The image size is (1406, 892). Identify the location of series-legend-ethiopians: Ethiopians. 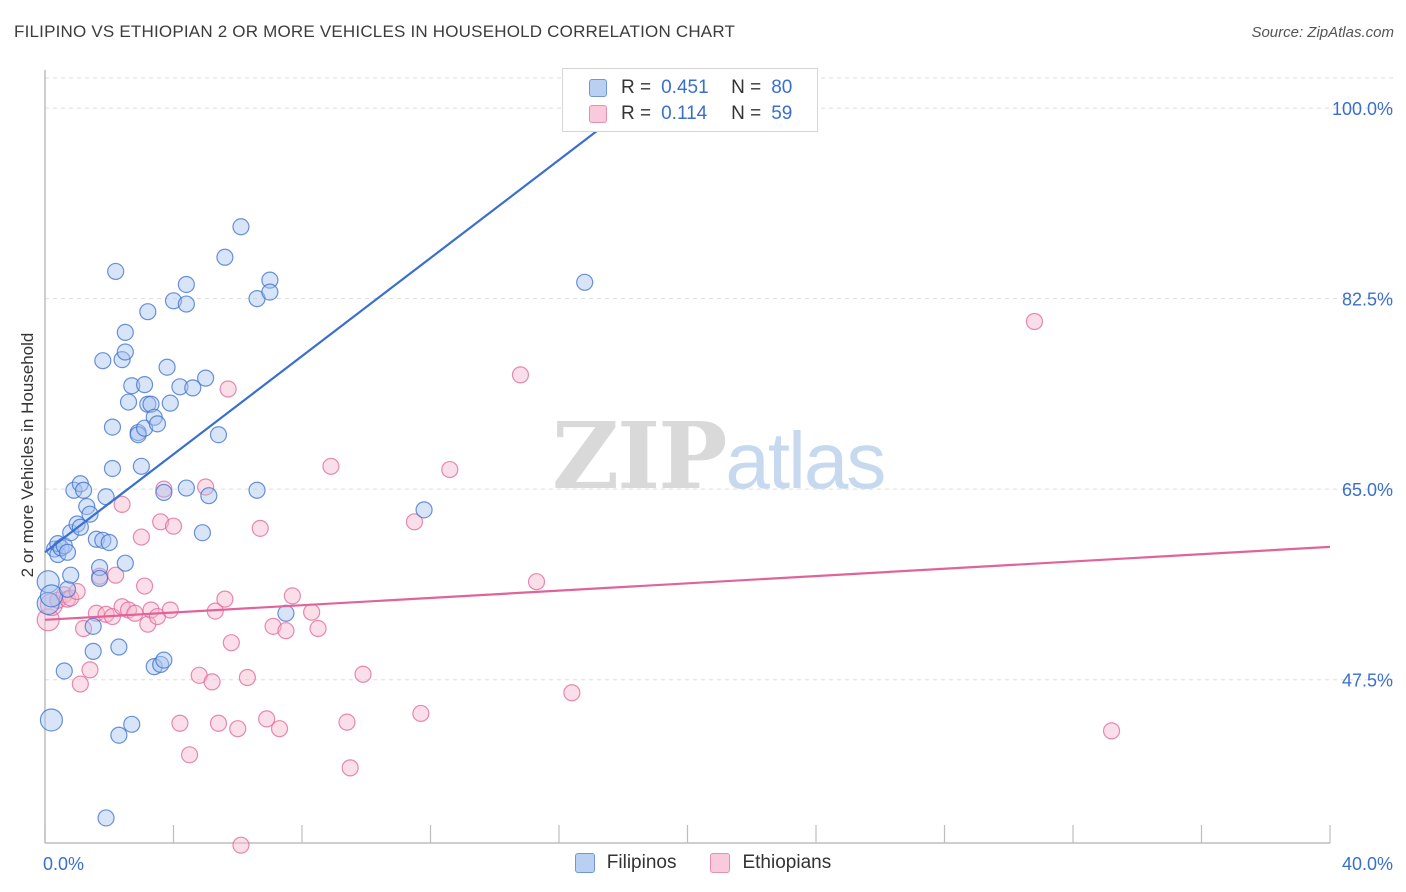
(770, 863).